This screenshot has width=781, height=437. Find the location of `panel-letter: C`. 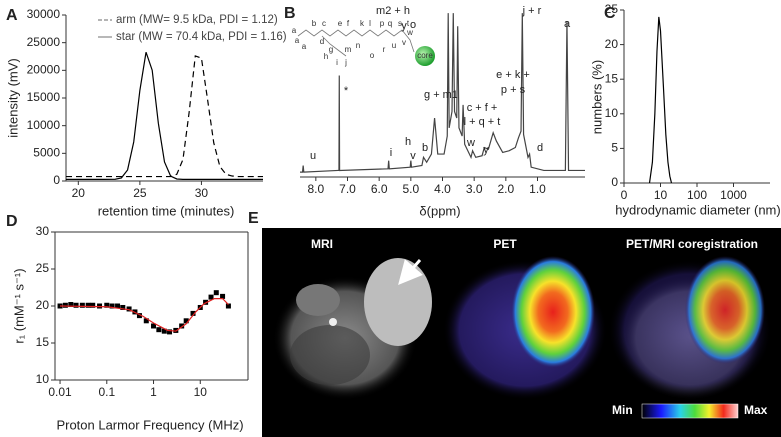

panel-letter: C is located at coordinates (610, 13).